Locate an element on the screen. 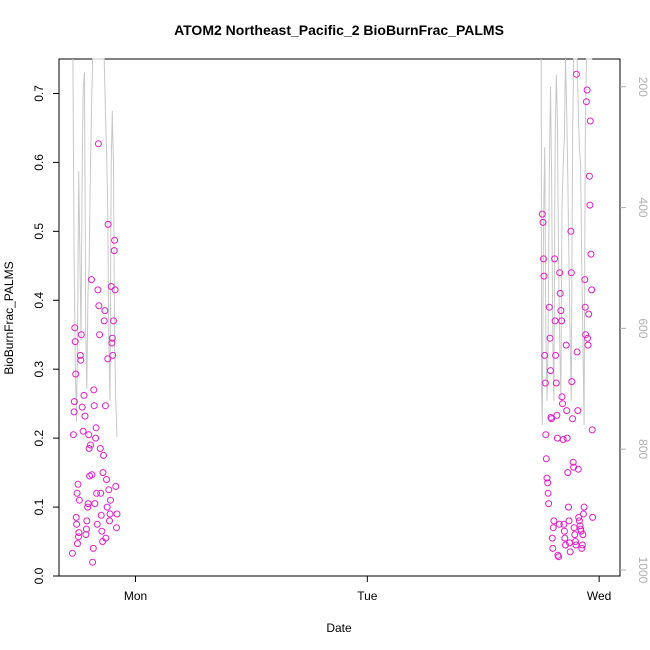  y-axis-label: BioBurnFrac_PALMS is located at coordinates (9, 317).